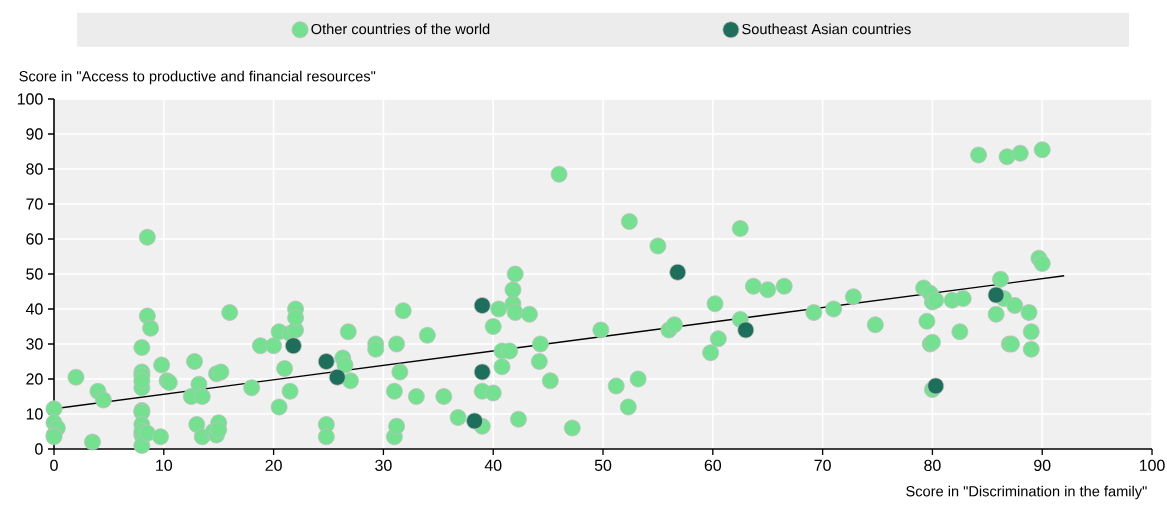  I want to click on x-axis-title: Score in "Discrimination in the family", so click(1026, 492).